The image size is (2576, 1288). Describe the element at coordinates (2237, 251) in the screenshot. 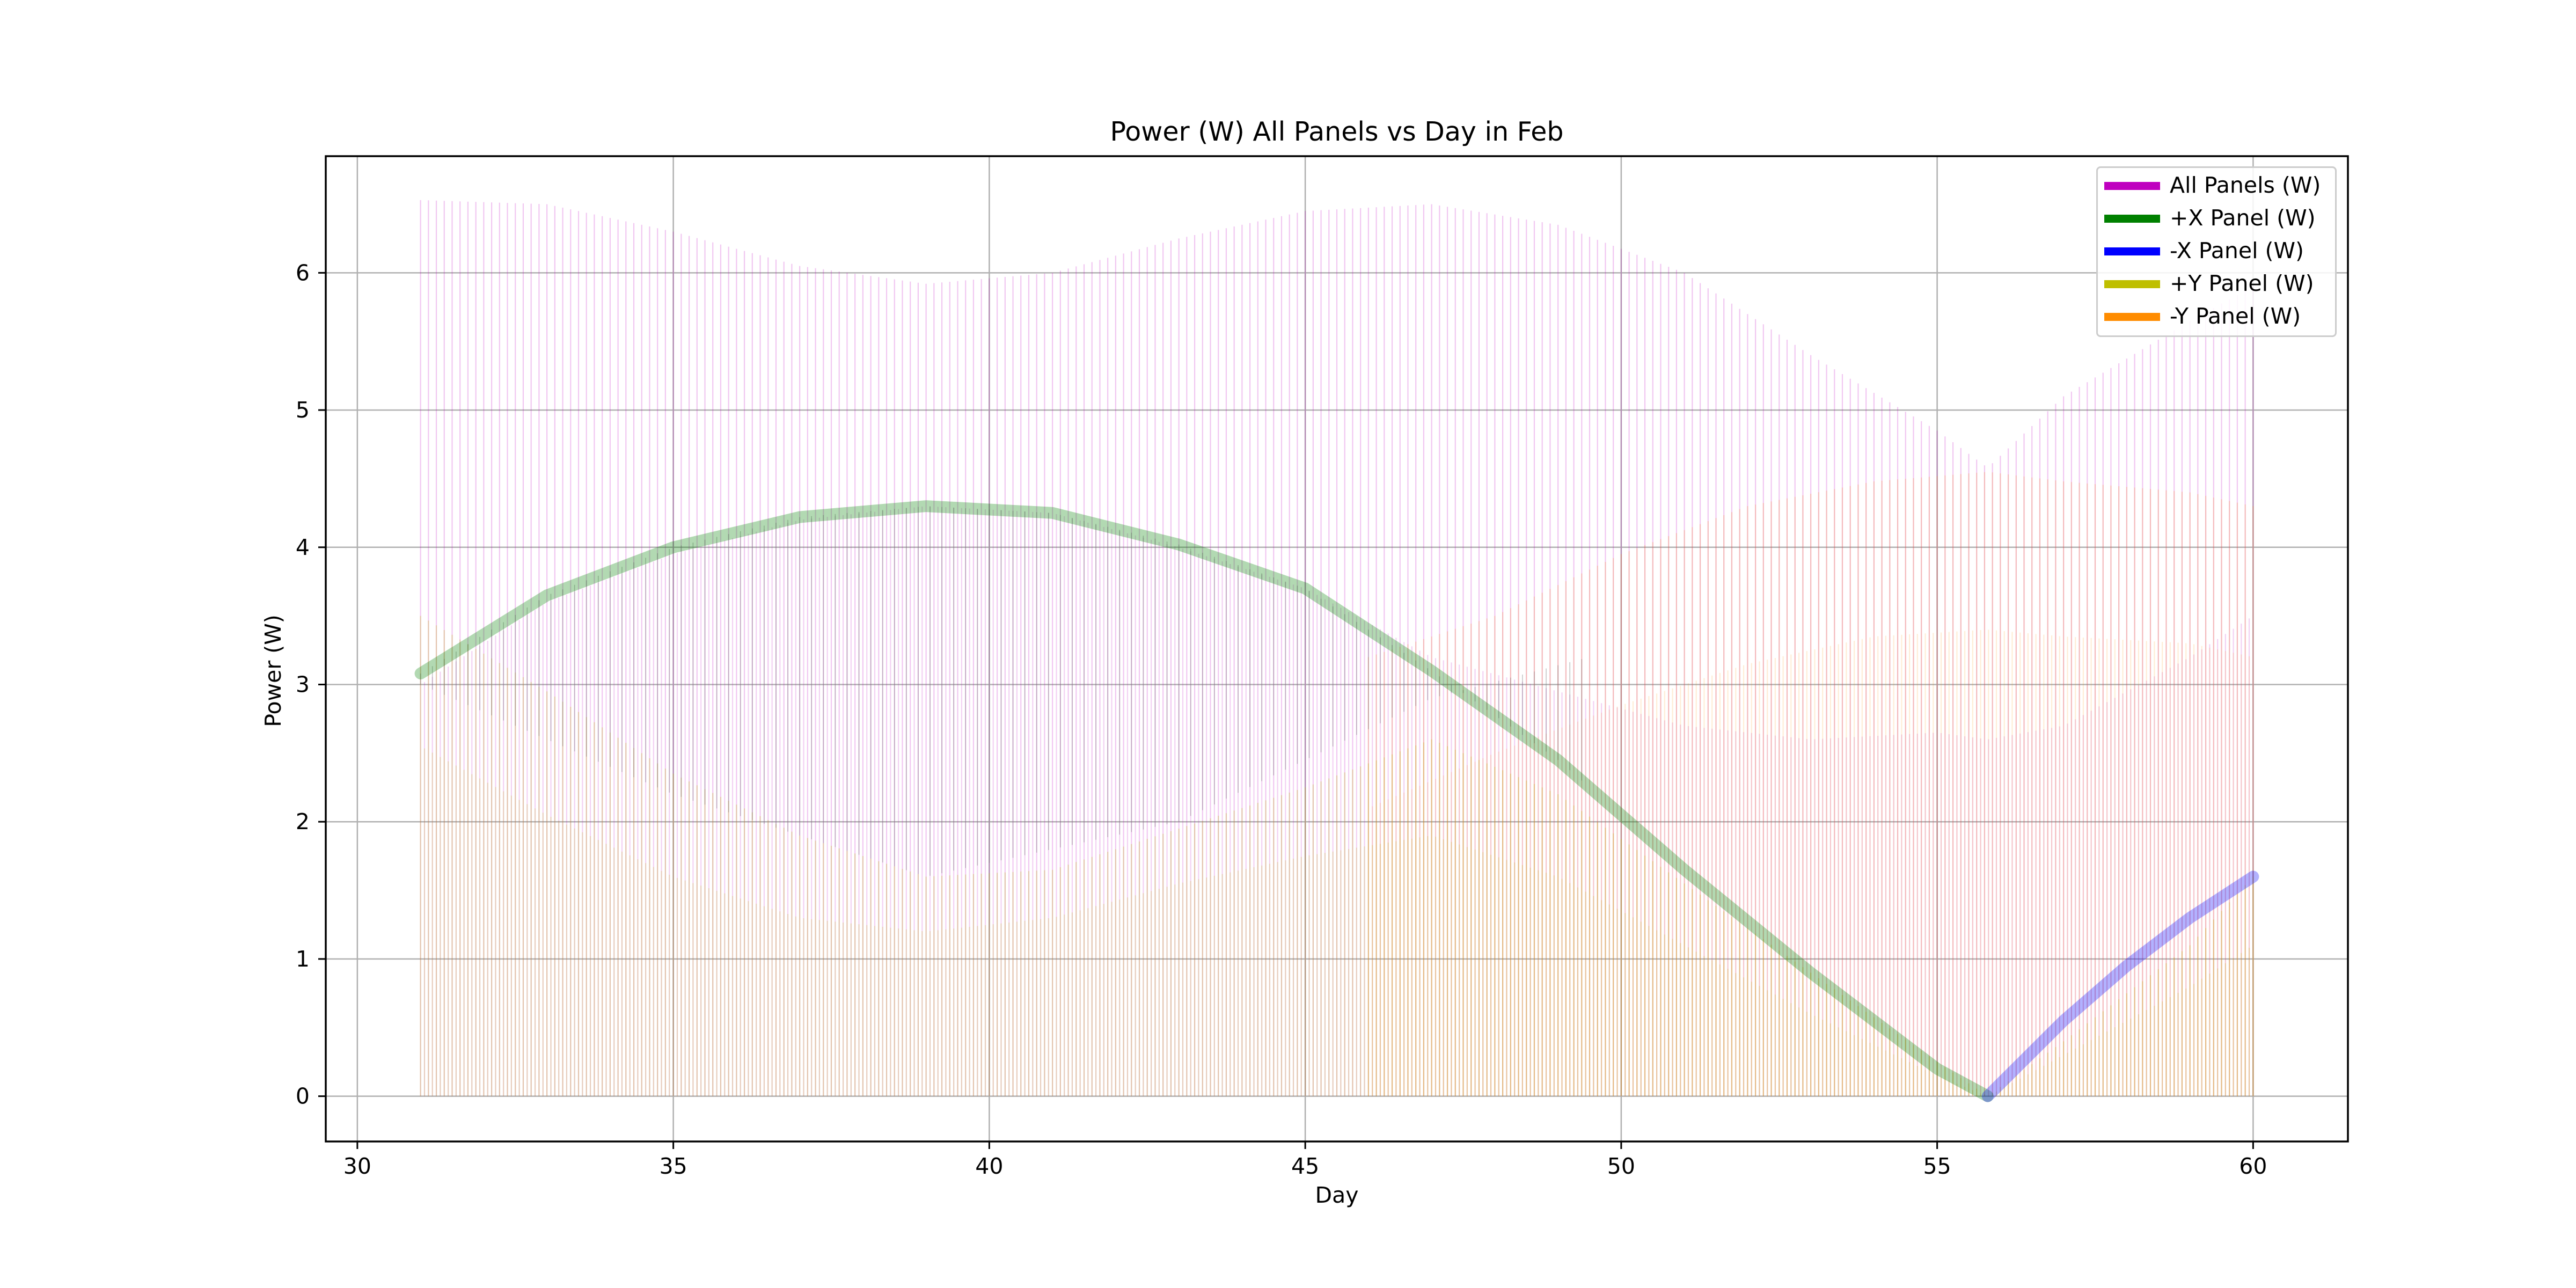

I see `legend-label-minus-x: -X Panel (W)` at that location.